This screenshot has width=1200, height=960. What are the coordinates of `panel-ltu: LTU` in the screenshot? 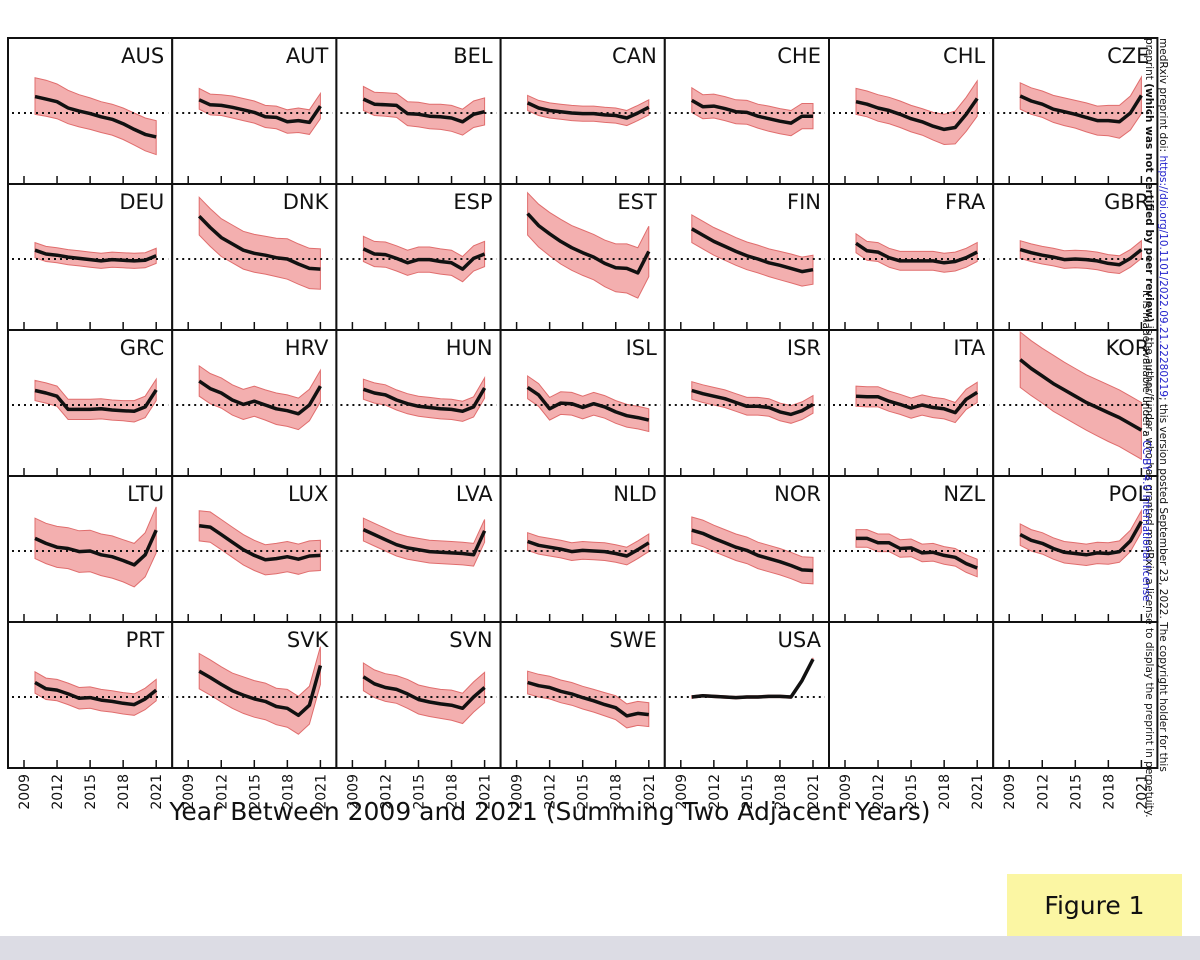 It's located at (90, 549).